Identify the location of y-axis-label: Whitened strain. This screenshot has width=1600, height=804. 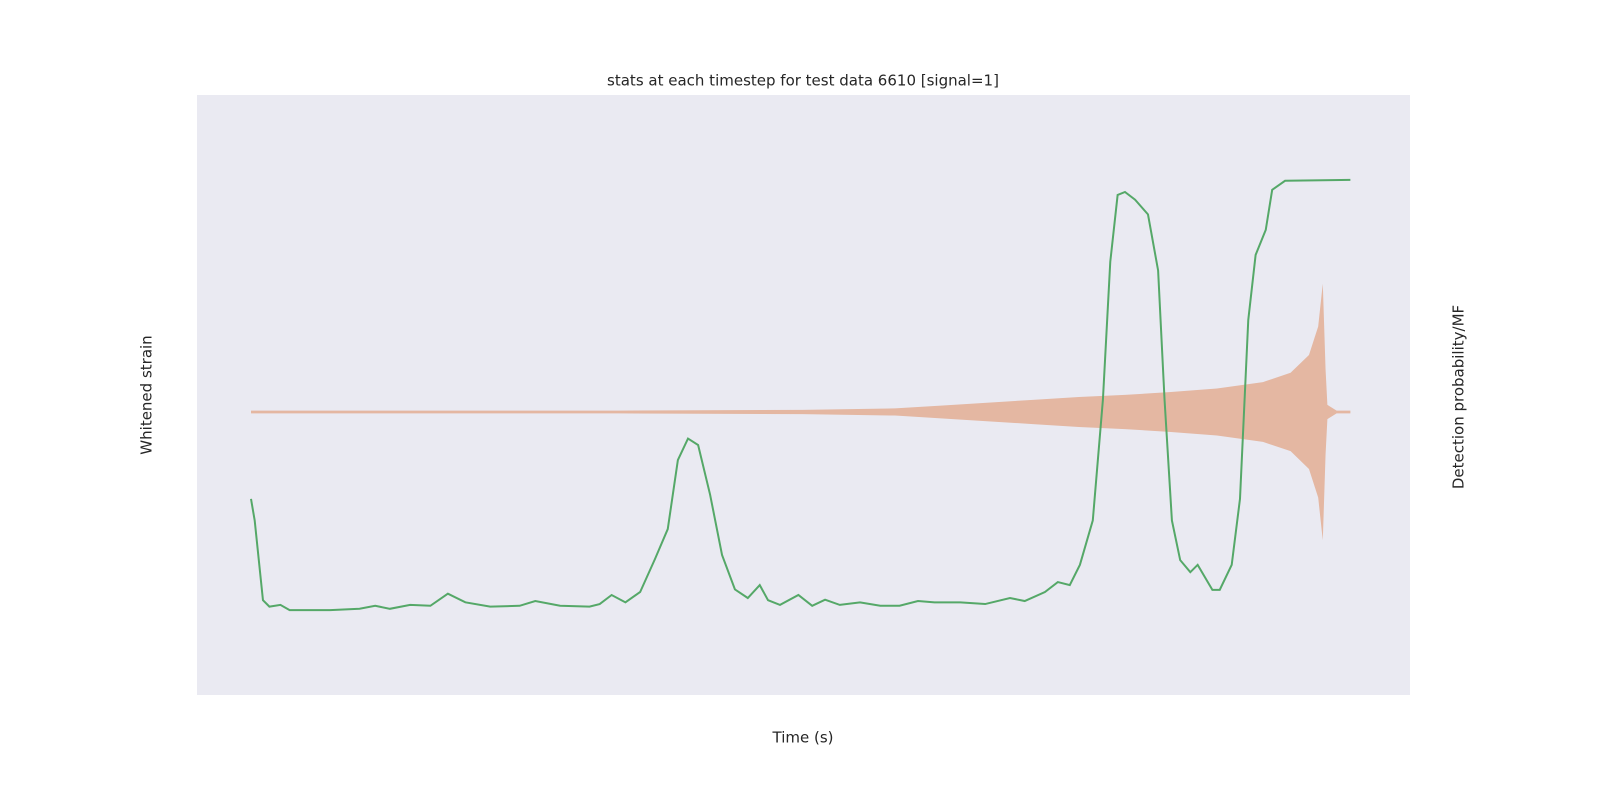
(147, 394).